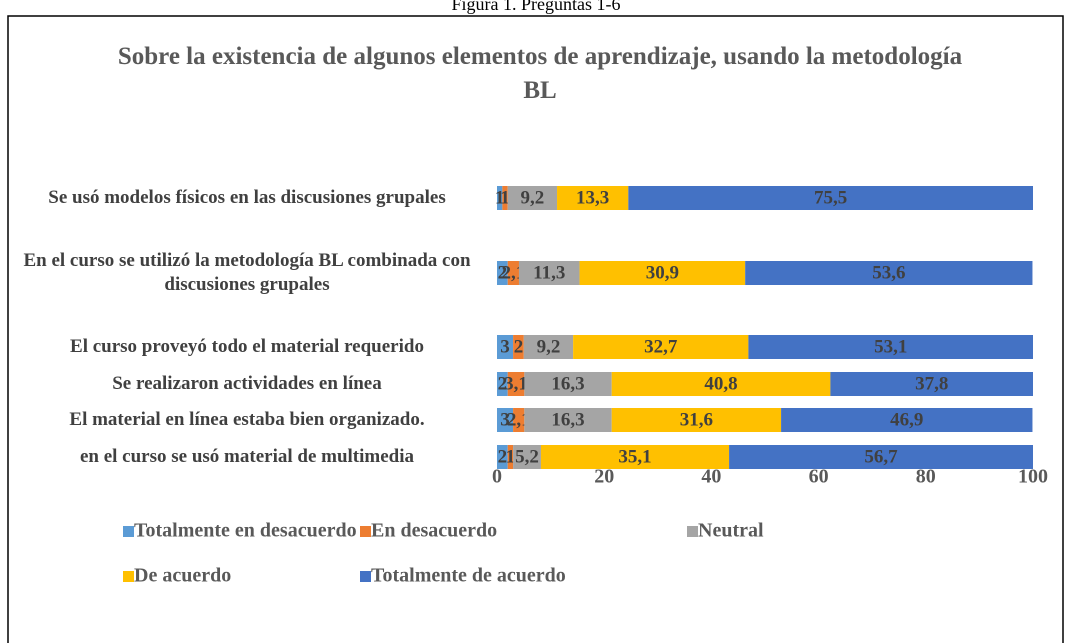 This screenshot has width=1072, height=643. What do you see at coordinates (247, 383) in the screenshot?
I see `category-label: Se realizaron actividades en línea` at bounding box center [247, 383].